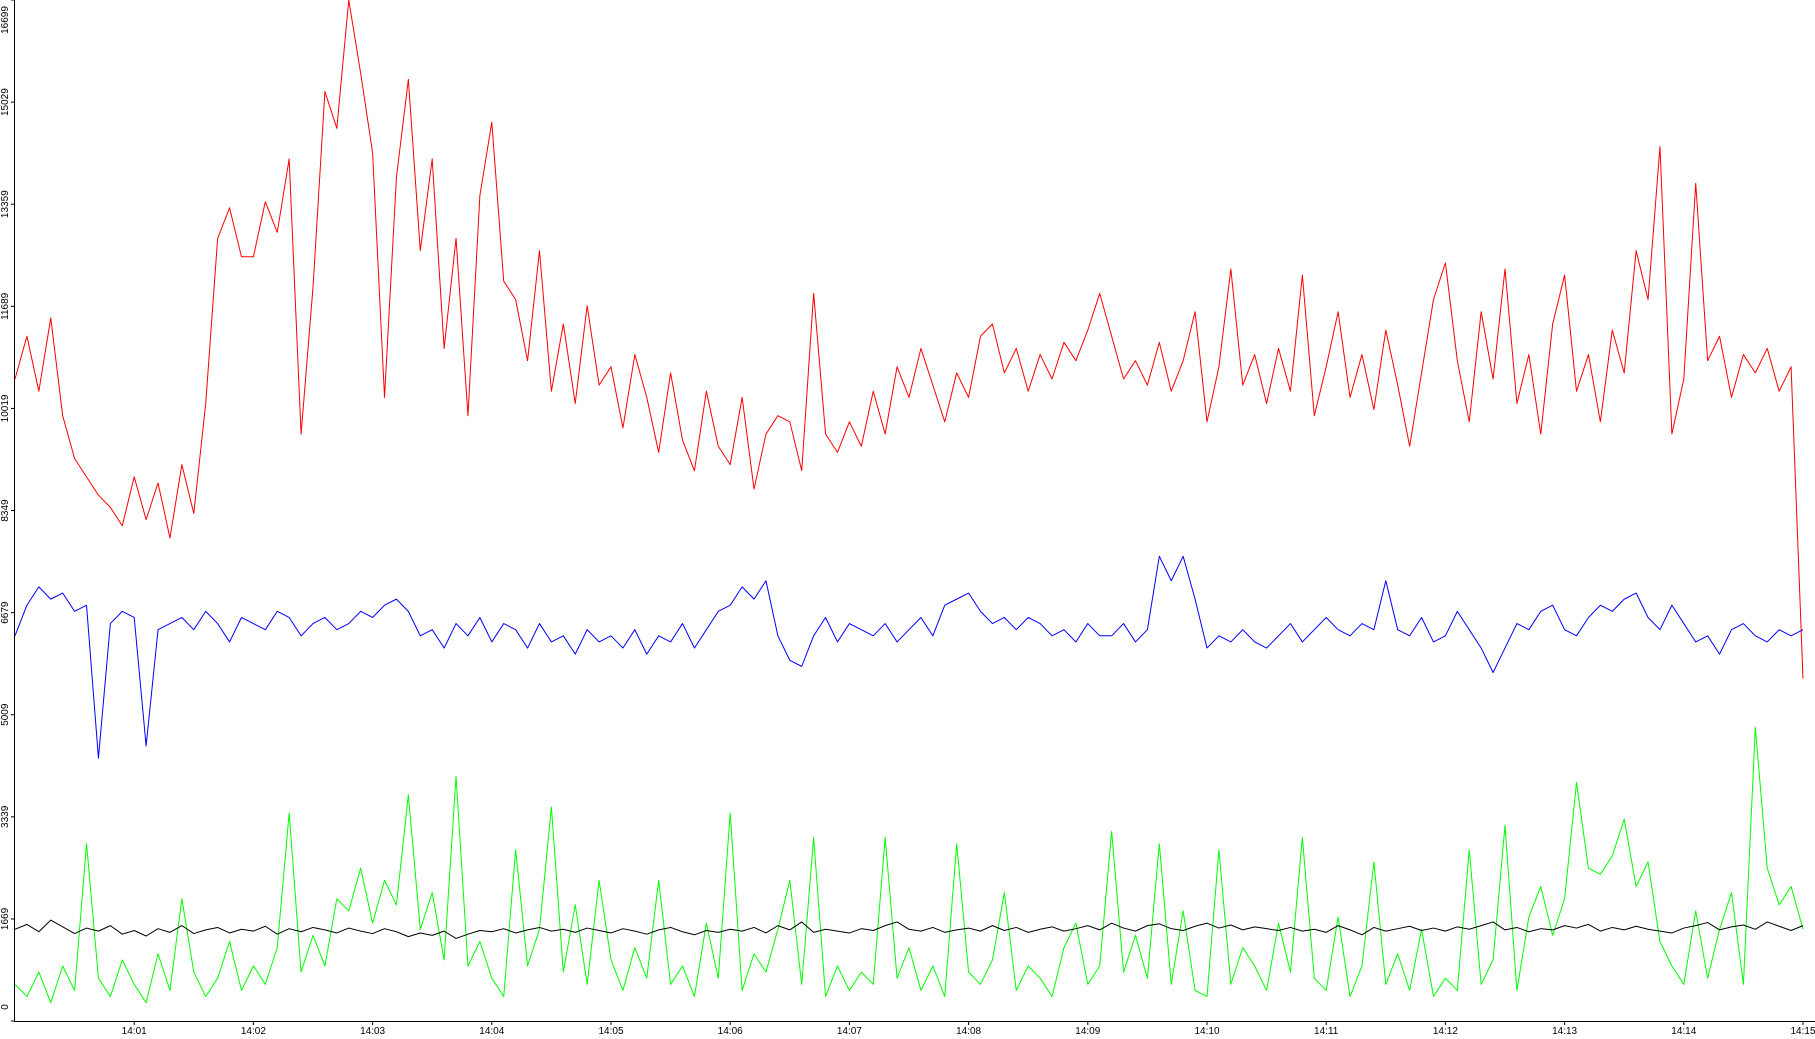 The height and width of the screenshot is (1039, 1815). I want to click on y-tick-label: 16699, so click(5, 20).